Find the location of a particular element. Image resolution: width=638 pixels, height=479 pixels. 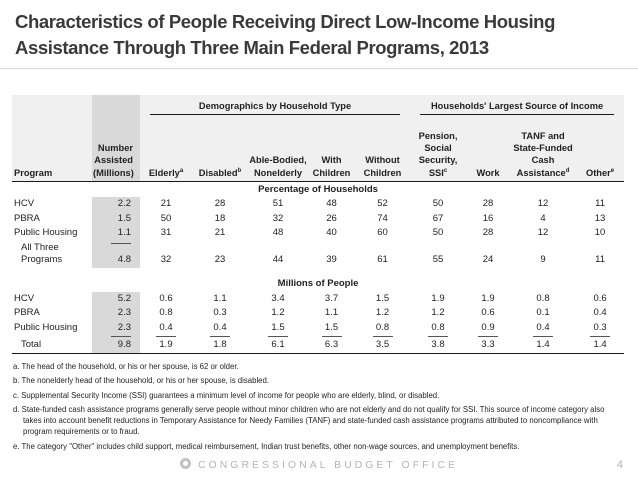

value-cell: 51 is located at coordinates (278, 204).